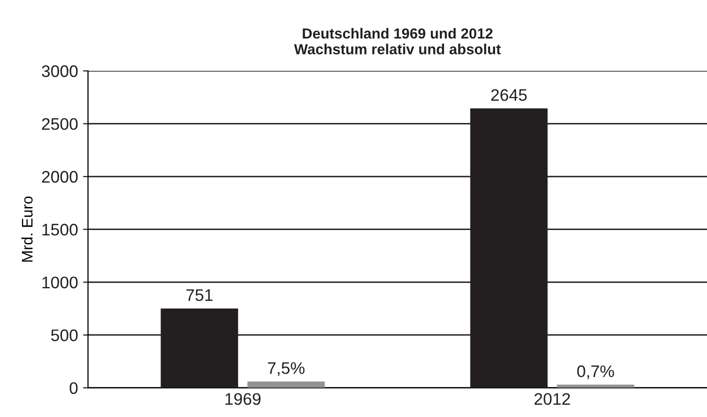 Image resolution: width=707 pixels, height=417 pixels. I want to click on y-tick-label: 1000, so click(60, 282).